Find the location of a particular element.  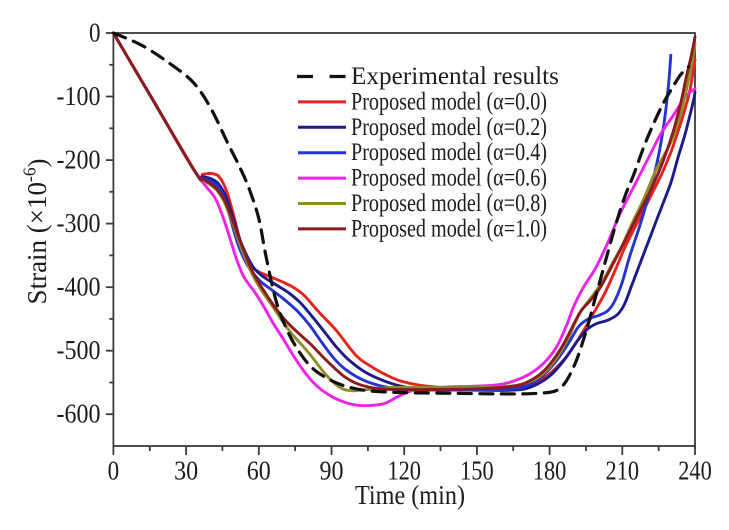

svg-text: 150 is located at coordinates (477, 470).